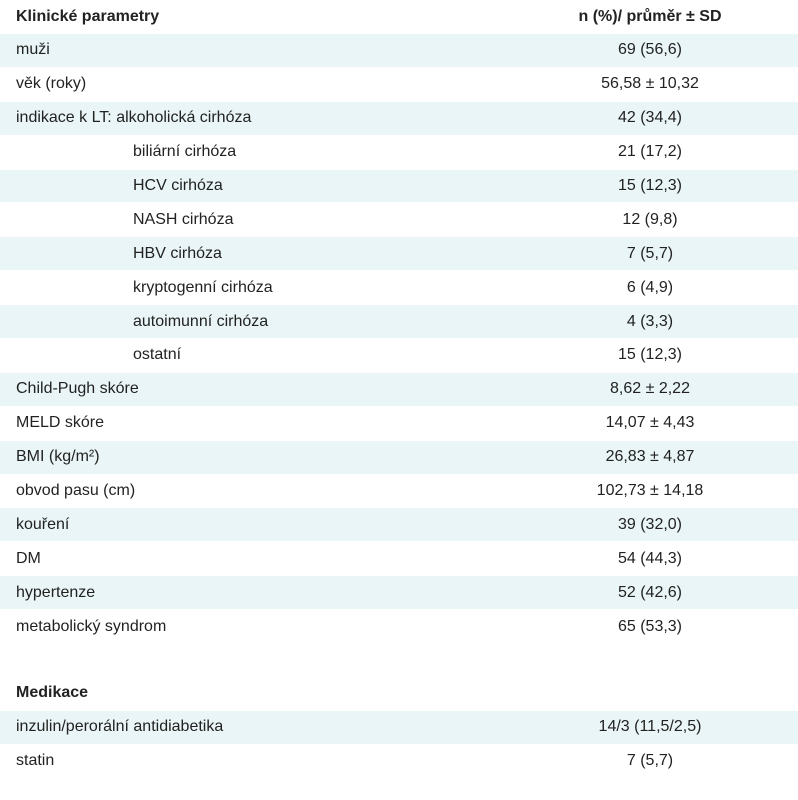 The height and width of the screenshot is (800, 798). I want to click on row-value: 14/3 (11,5/2,5), so click(650, 727).